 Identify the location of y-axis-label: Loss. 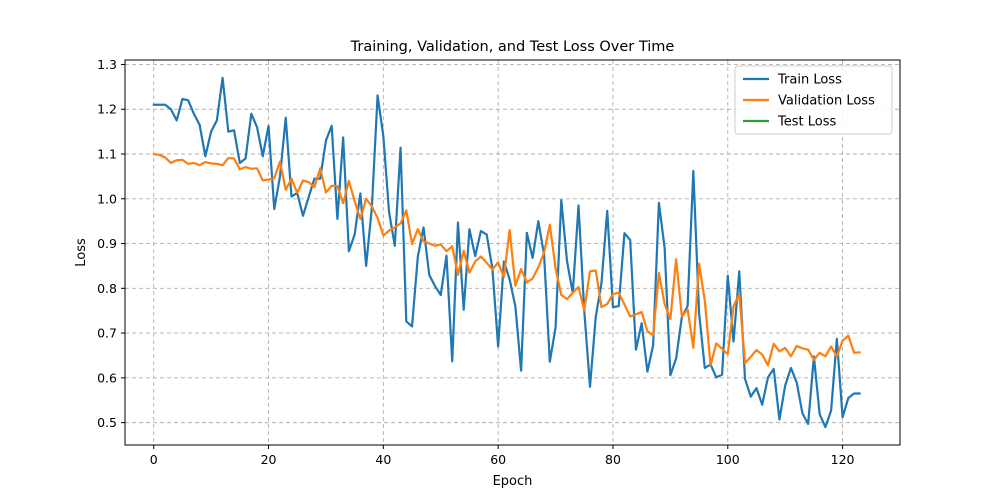
(81, 252).